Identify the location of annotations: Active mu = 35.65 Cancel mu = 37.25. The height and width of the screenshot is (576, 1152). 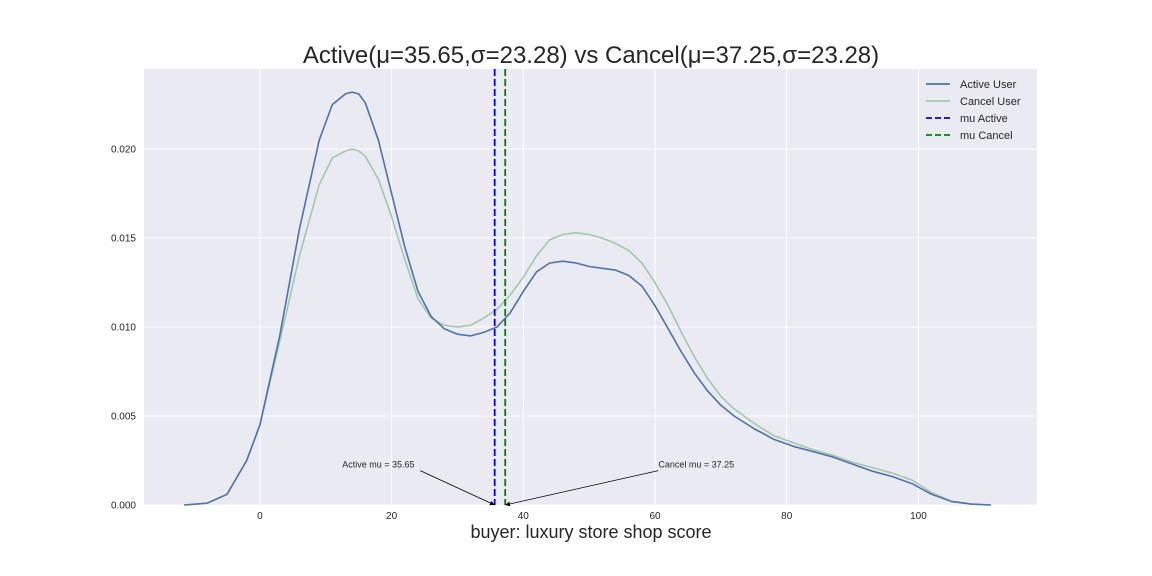
(538, 483).